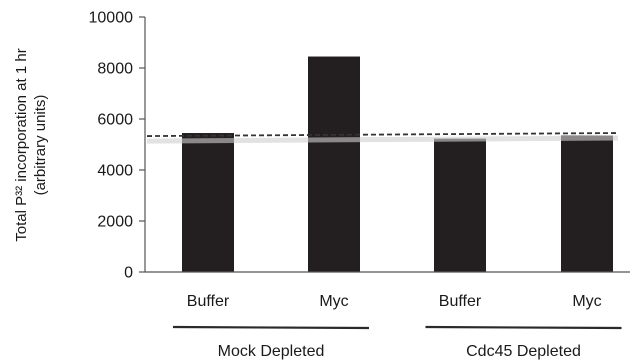 The width and height of the screenshot is (640, 360). Describe the element at coordinates (115, 69) in the screenshot. I see `y-tick-label: 8000` at that location.